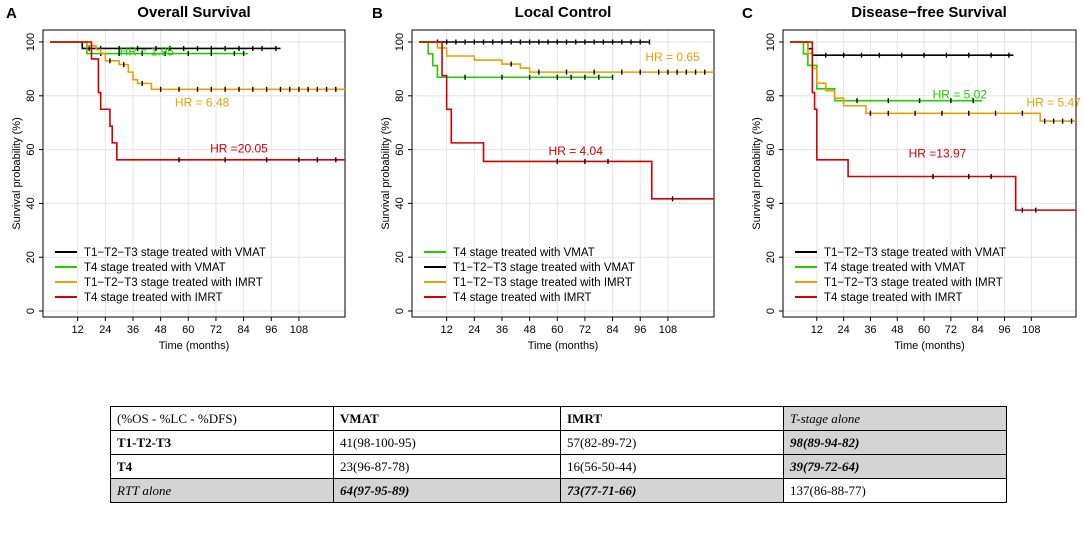 This screenshot has width=1084, height=534. I want to click on panel-letter: C, so click(747, 13).